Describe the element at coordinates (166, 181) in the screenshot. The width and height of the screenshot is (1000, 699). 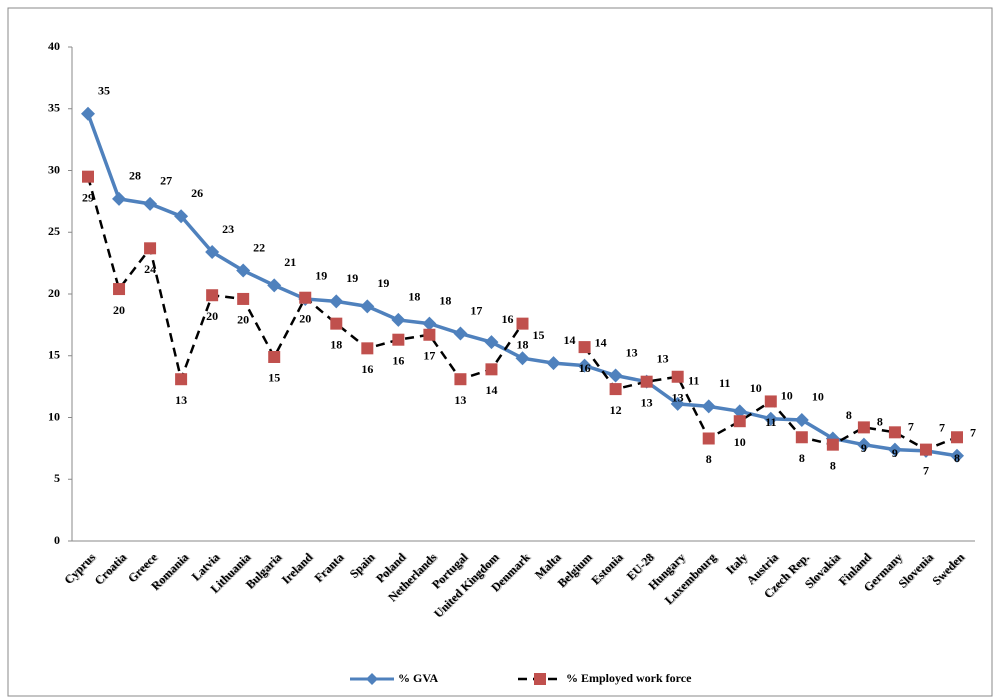
I see `data-label: 27` at that location.